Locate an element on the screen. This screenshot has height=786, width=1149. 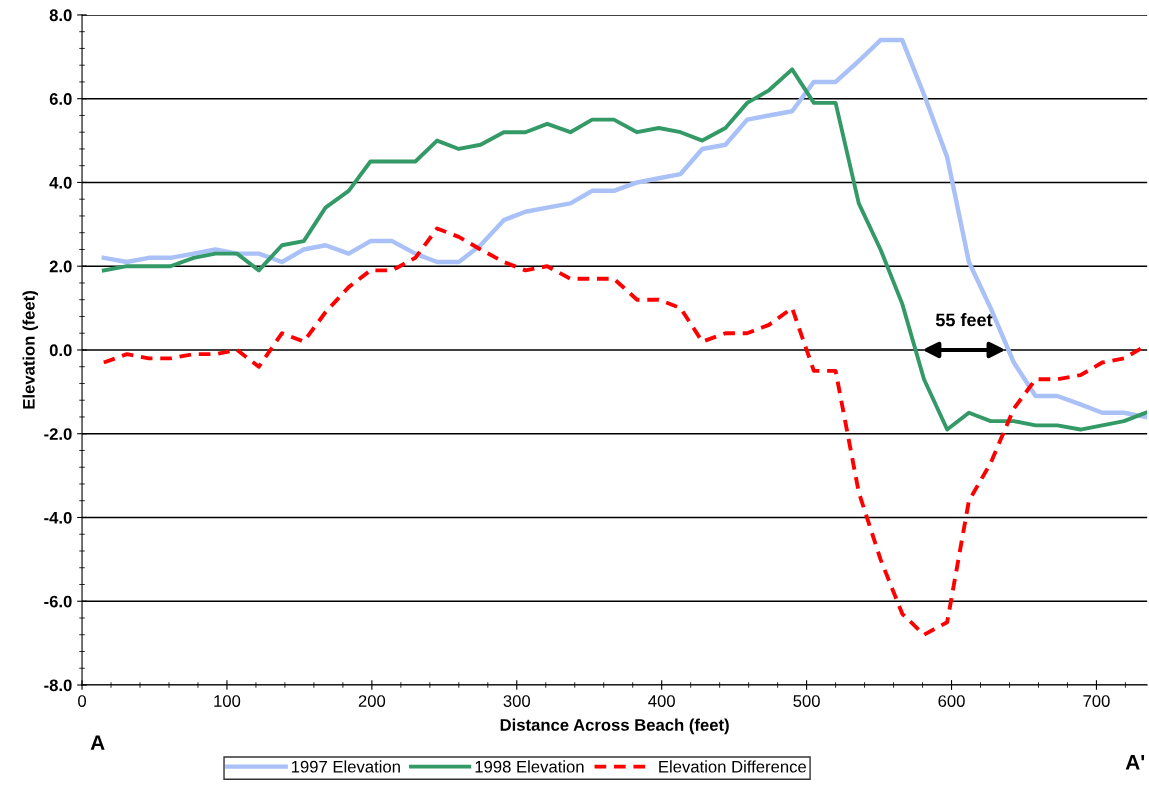
y-tick-label: 0.0 is located at coordinates (60, 350).